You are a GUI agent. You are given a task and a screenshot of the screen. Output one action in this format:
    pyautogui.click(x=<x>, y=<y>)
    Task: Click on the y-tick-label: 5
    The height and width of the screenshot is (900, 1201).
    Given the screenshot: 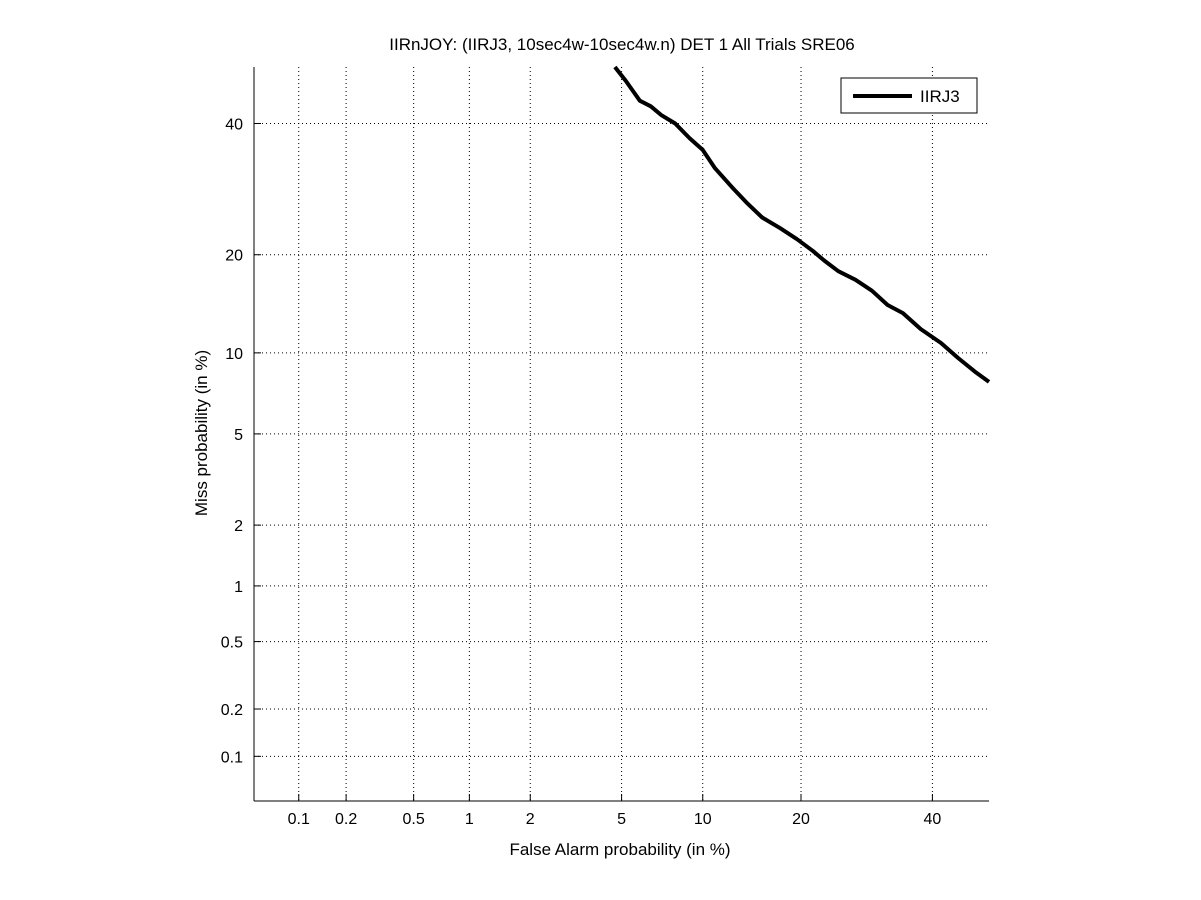 What is the action you would take?
    pyautogui.click(x=238, y=435)
    